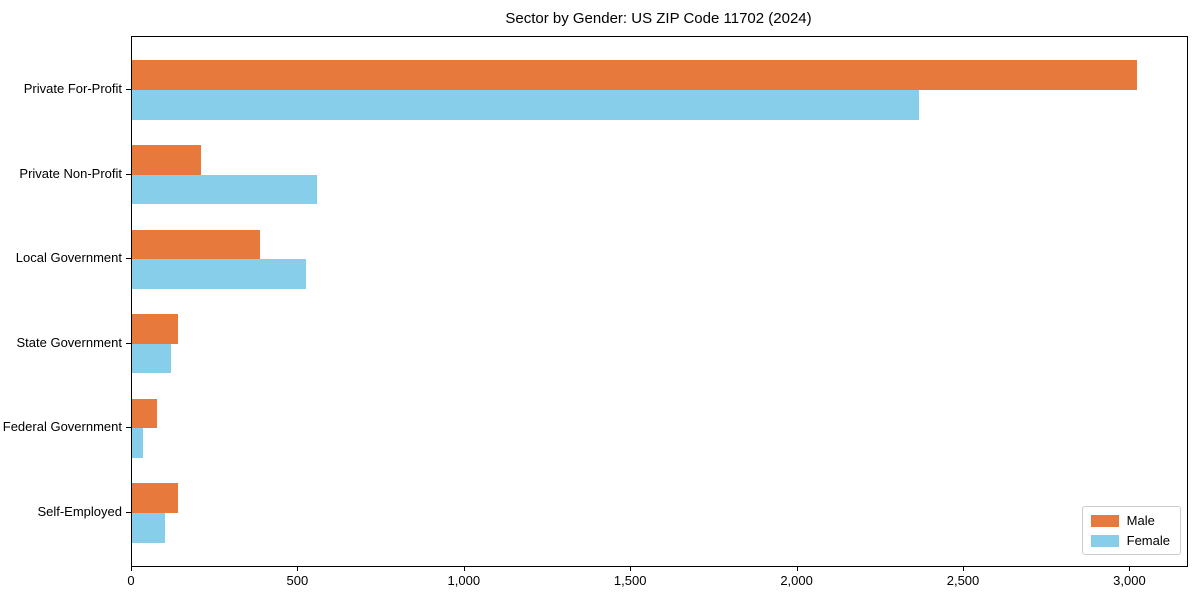 The height and width of the screenshot is (600, 1200). What do you see at coordinates (1104, 520) in the screenshot?
I see `legend-swatch-male` at bounding box center [1104, 520].